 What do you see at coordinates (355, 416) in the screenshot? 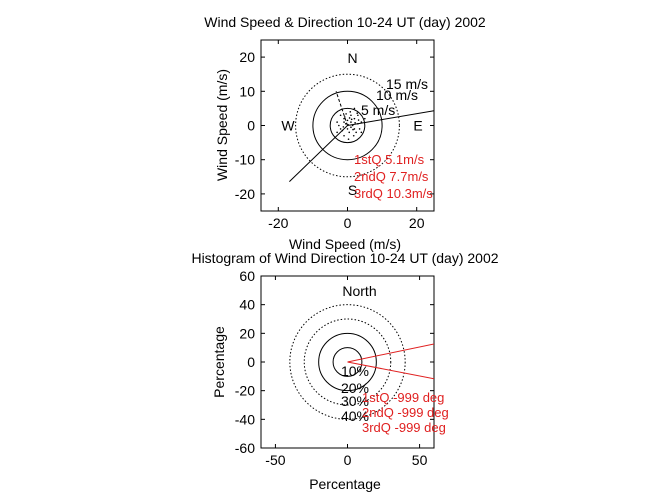
I see `ring-label: 40%` at bounding box center [355, 416].